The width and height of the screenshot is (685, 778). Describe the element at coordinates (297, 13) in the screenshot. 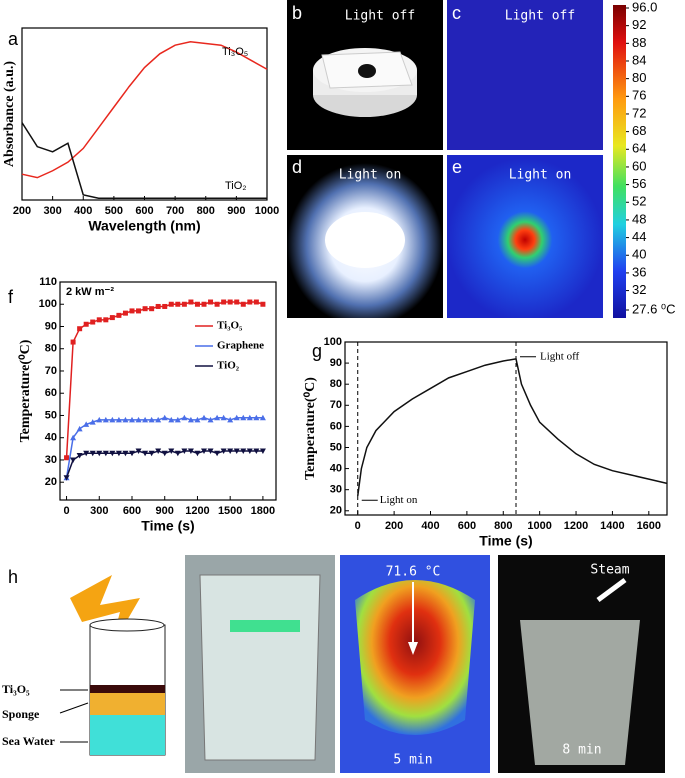

I see `panel-letter: b` at that location.